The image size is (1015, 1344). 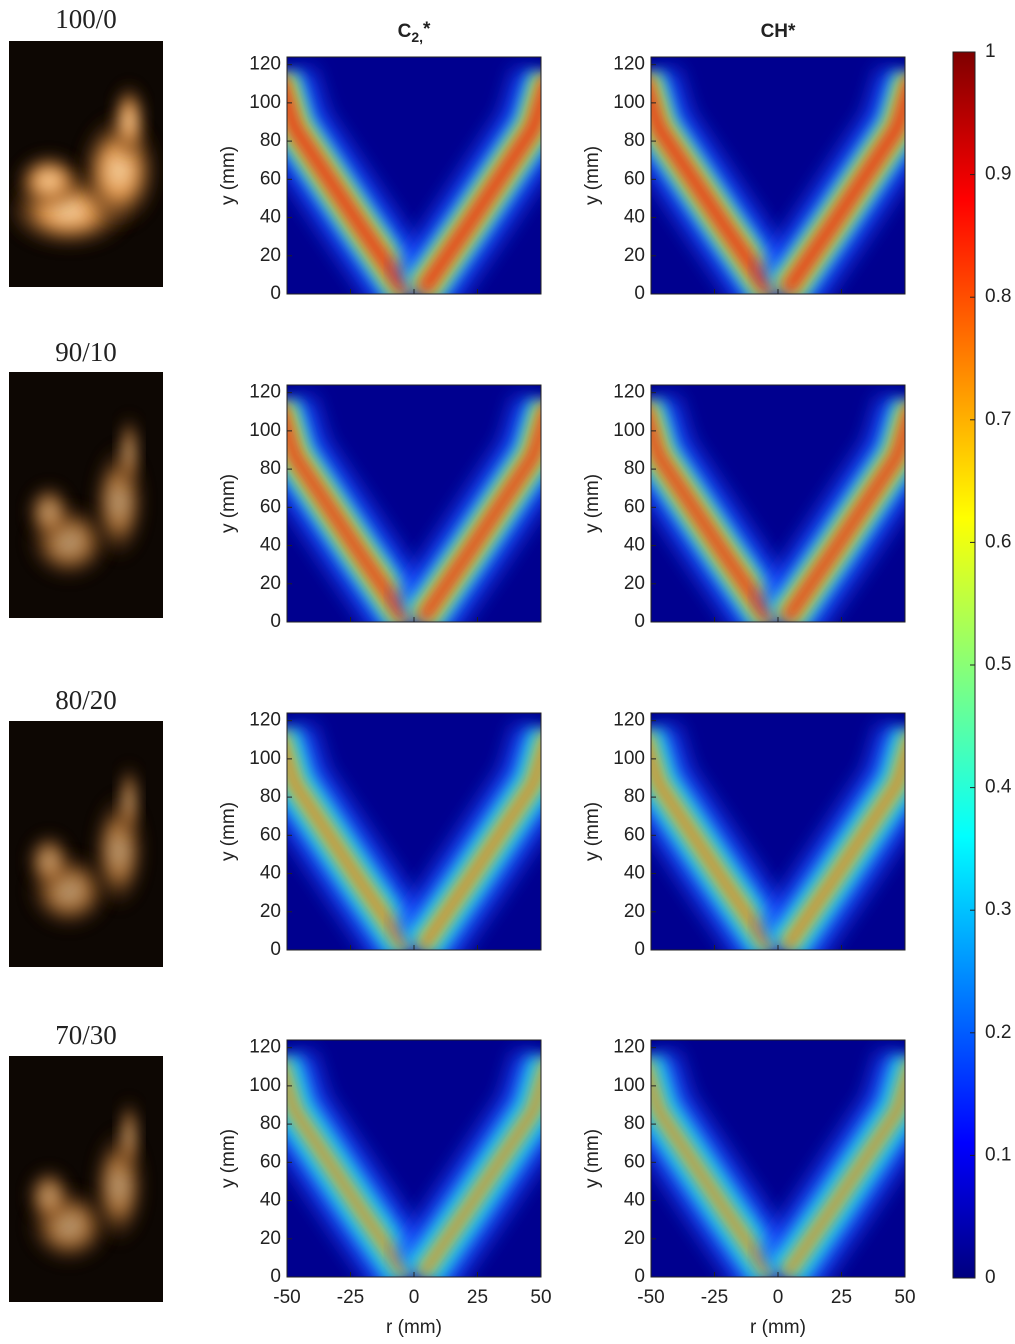 I want to click on colorbar-tick-label: 0.2, so click(x=998, y=1032).